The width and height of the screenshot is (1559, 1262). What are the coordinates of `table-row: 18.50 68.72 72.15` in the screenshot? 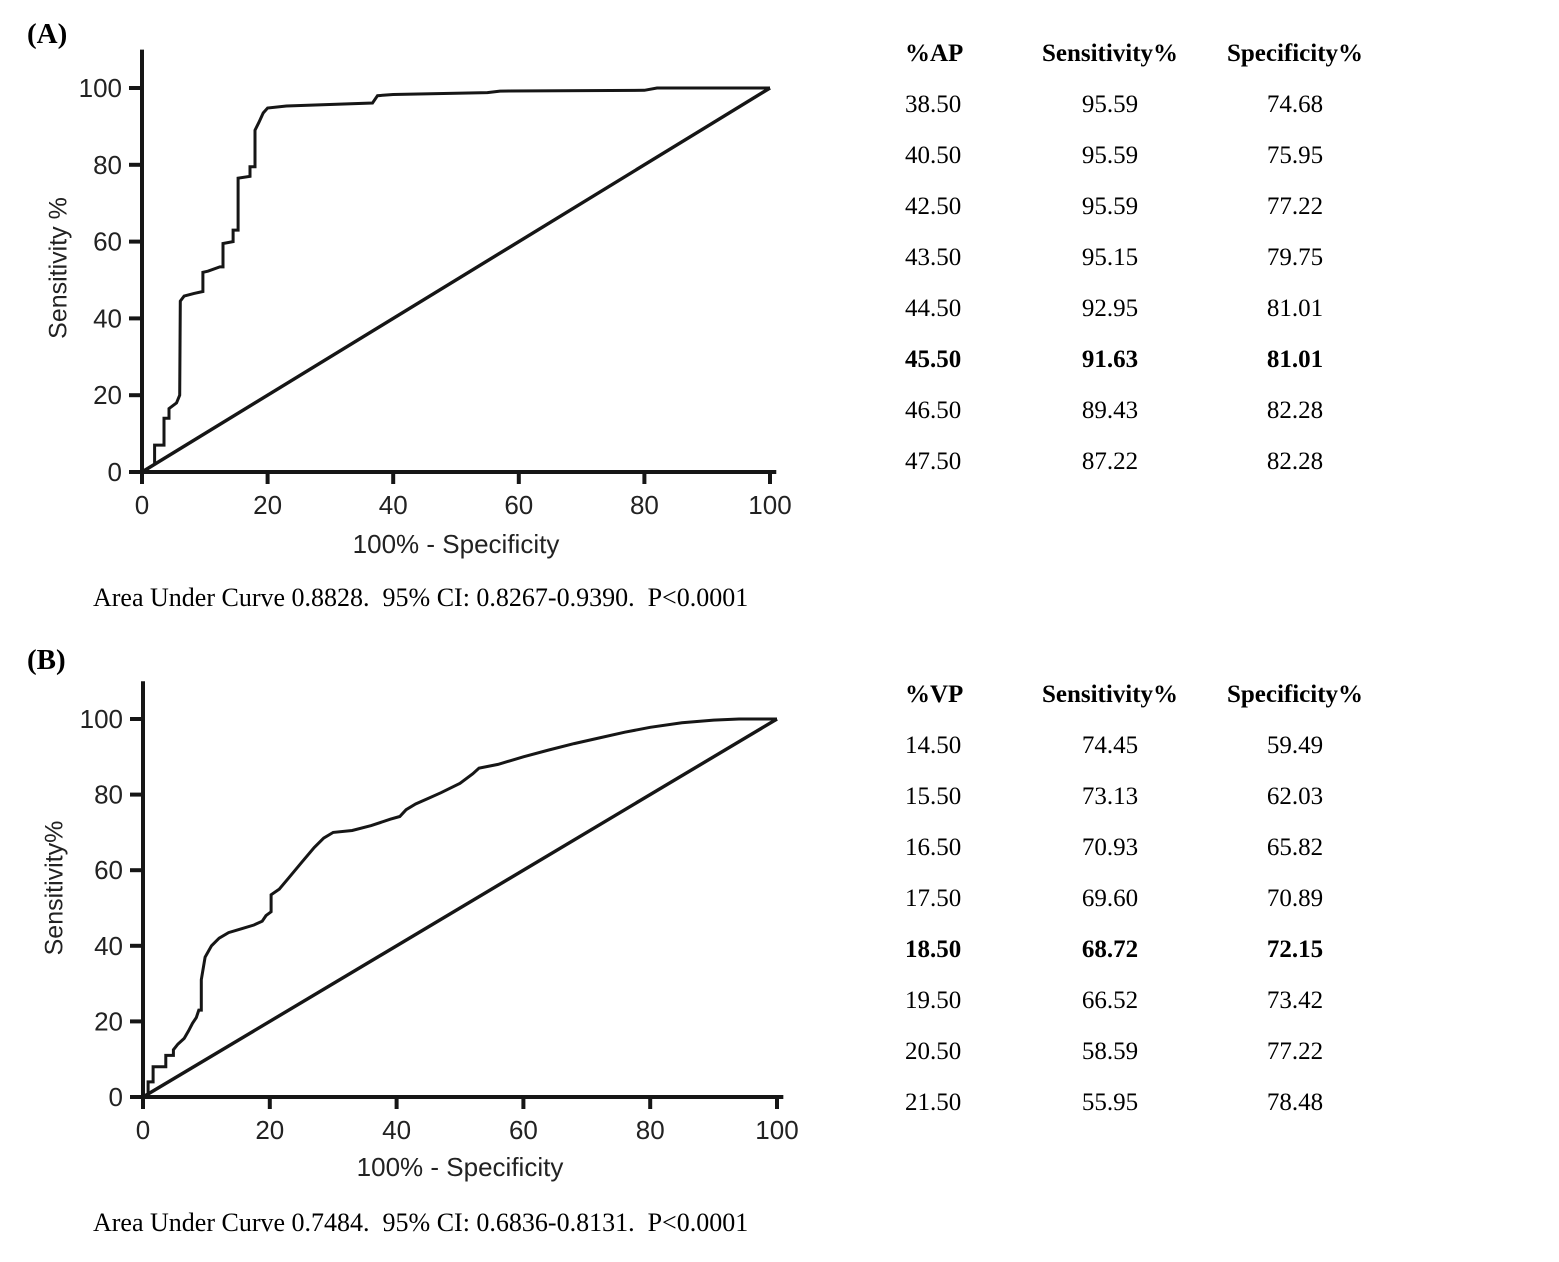 It's located at (1145, 949).